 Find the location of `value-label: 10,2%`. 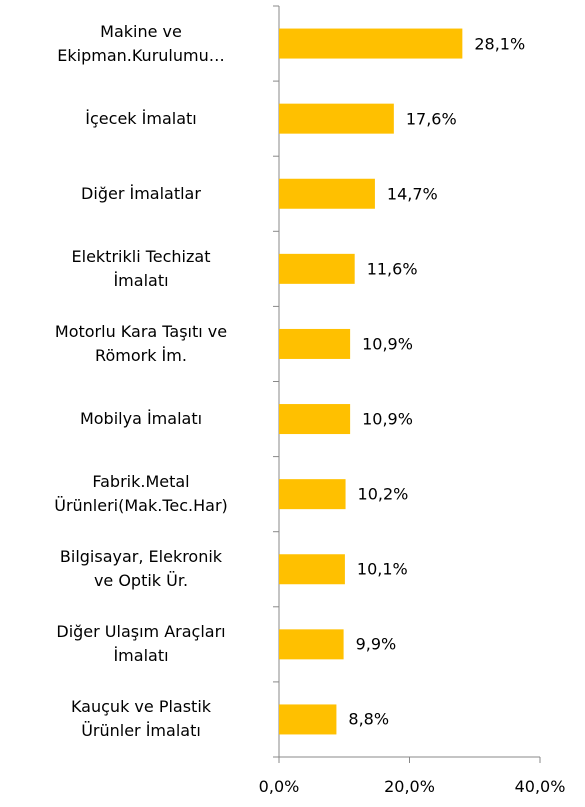

value-label: 10,2% is located at coordinates (383, 494).